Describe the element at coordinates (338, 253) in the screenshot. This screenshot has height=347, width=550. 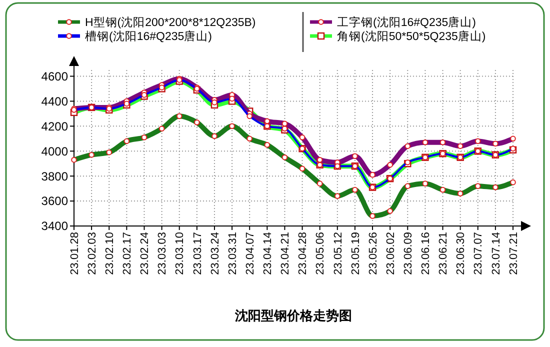
I see `x-tick-label: 23.05.12` at that location.